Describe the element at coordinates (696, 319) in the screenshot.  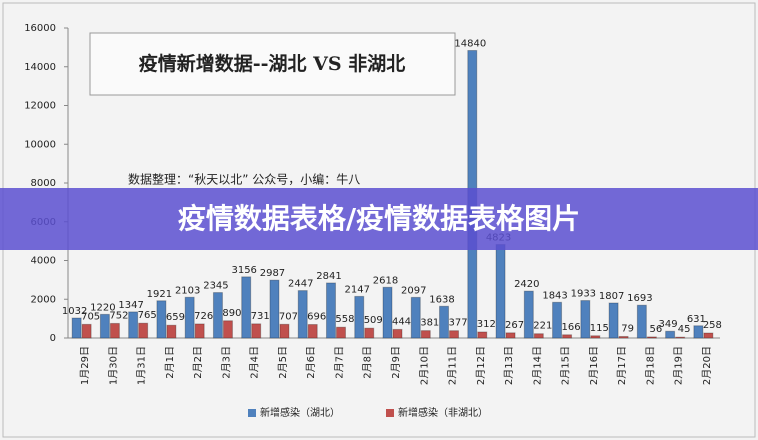
I see `value-label: 631` at that location.